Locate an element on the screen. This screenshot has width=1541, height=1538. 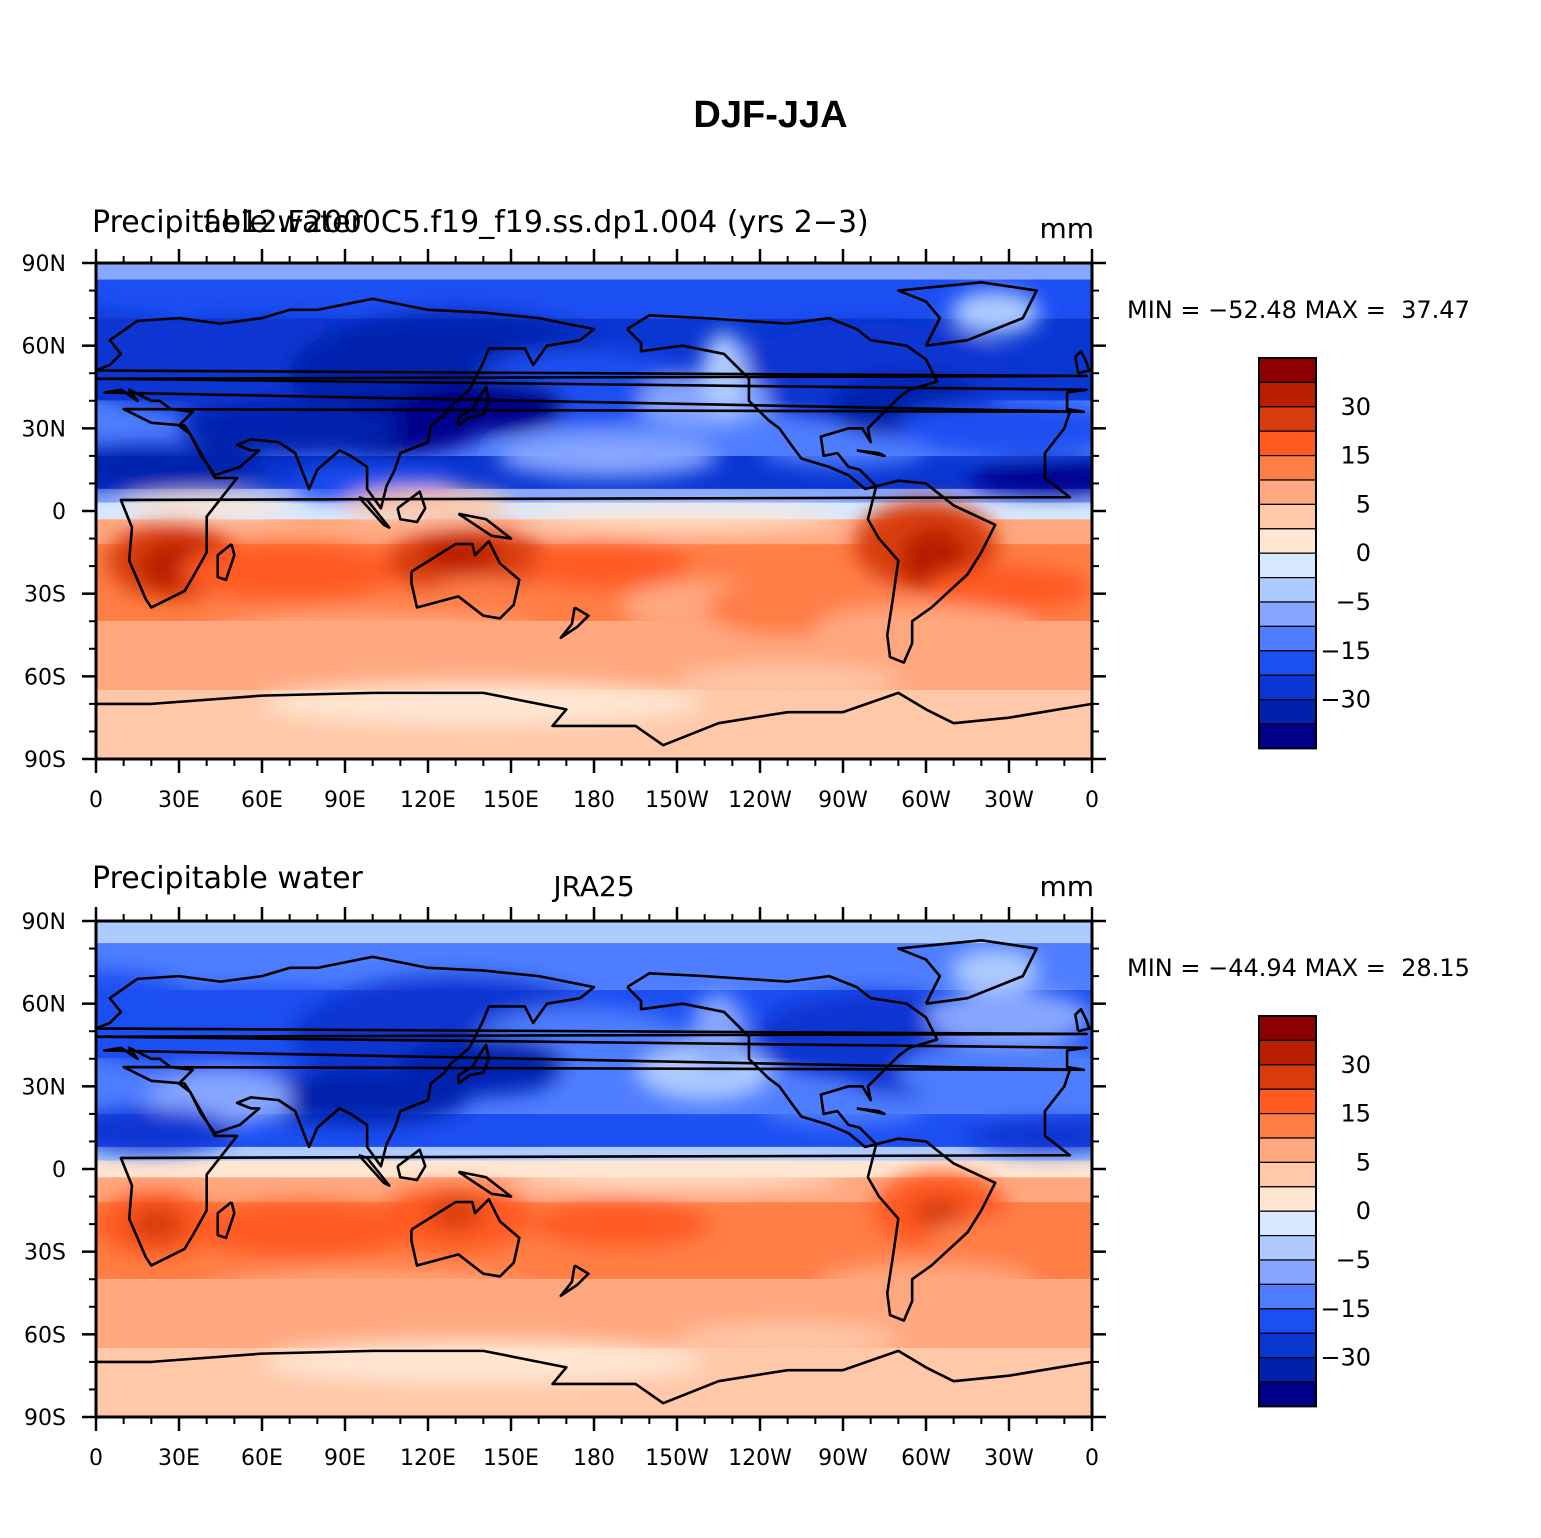
lon-tick-label: 120W is located at coordinates (760, 1458).